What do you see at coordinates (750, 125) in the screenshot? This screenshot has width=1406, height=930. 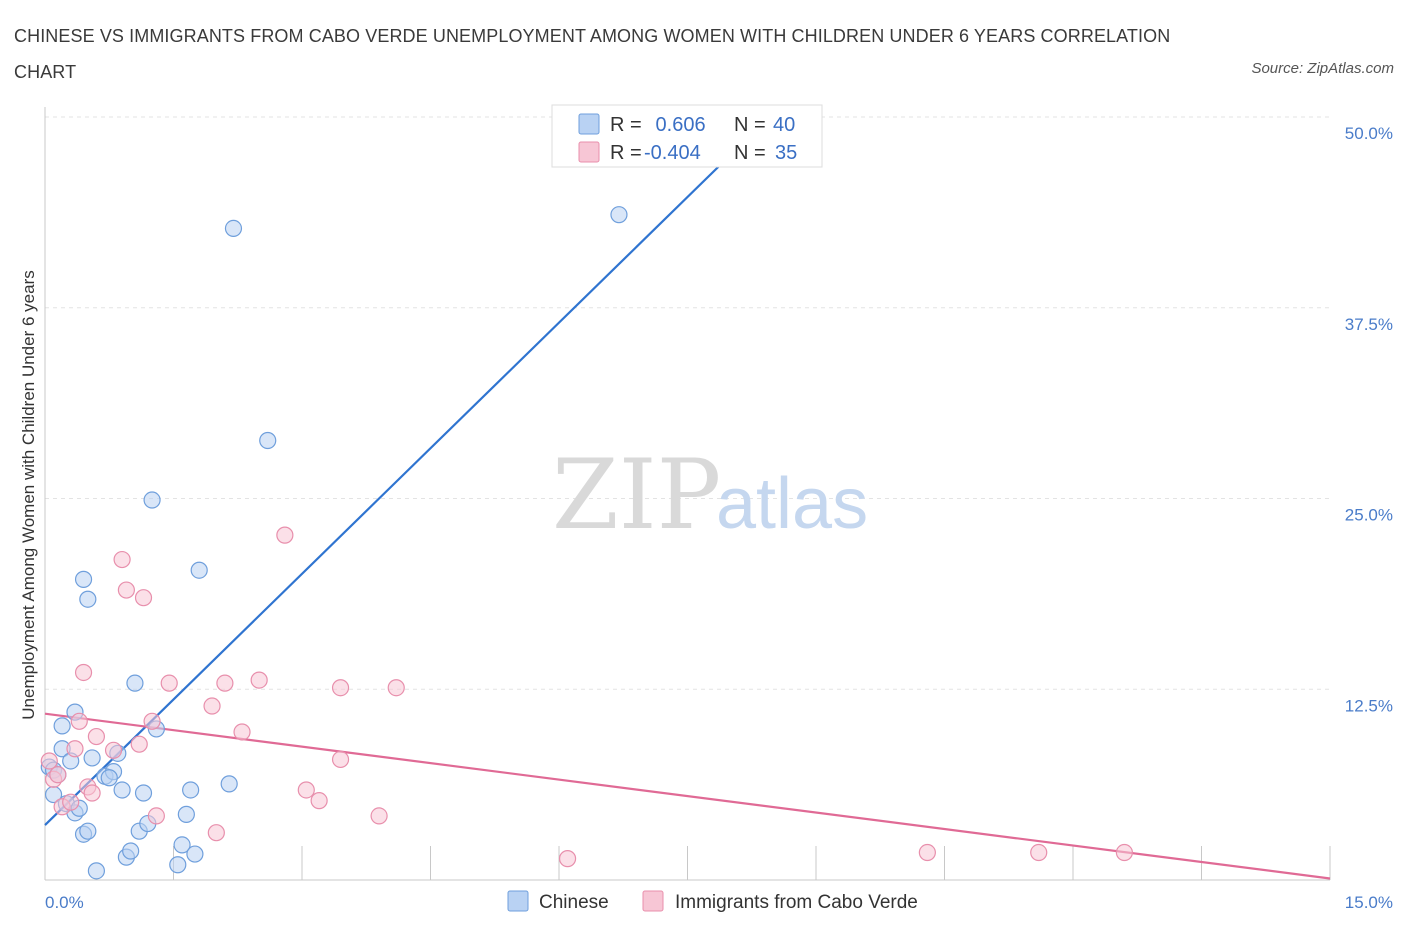 I see `legend-n-label-chinese: N =` at bounding box center [750, 125].